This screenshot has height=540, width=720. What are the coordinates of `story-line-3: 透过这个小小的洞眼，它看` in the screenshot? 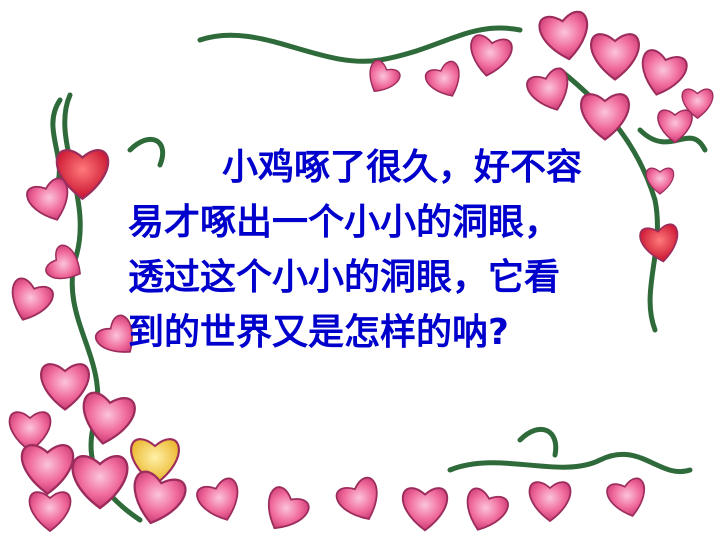 It's located at (344, 277).